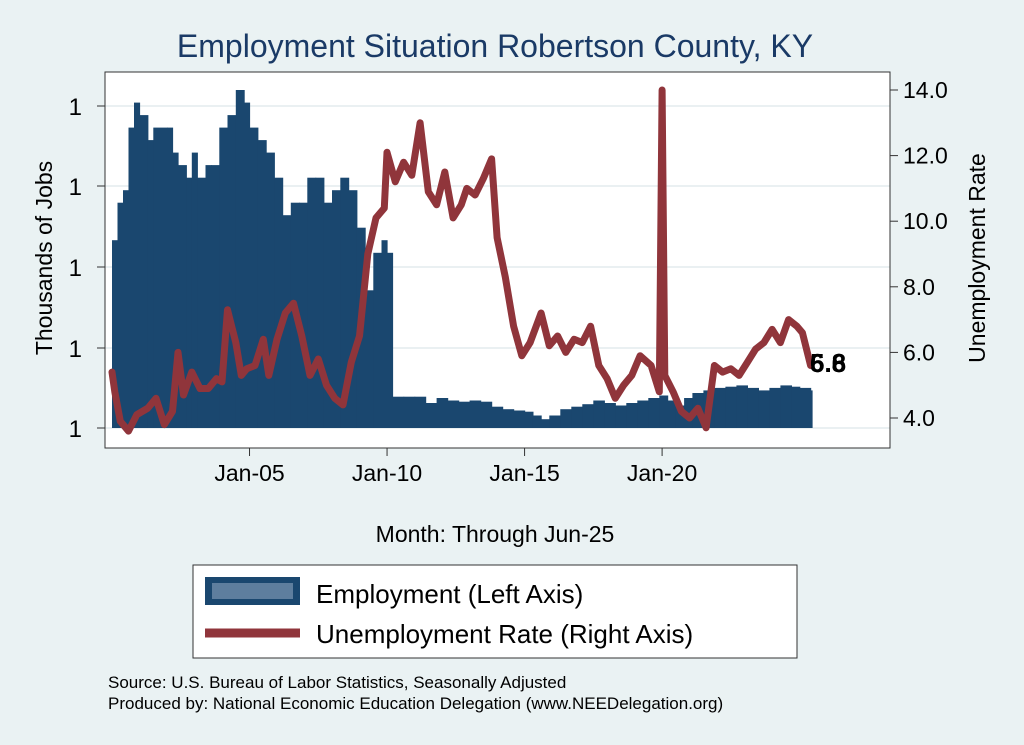  What do you see at coordinates (249, 473) in the screenshot?
I see `x-tick-label: Jan-05` at bounding box center [249, 473].